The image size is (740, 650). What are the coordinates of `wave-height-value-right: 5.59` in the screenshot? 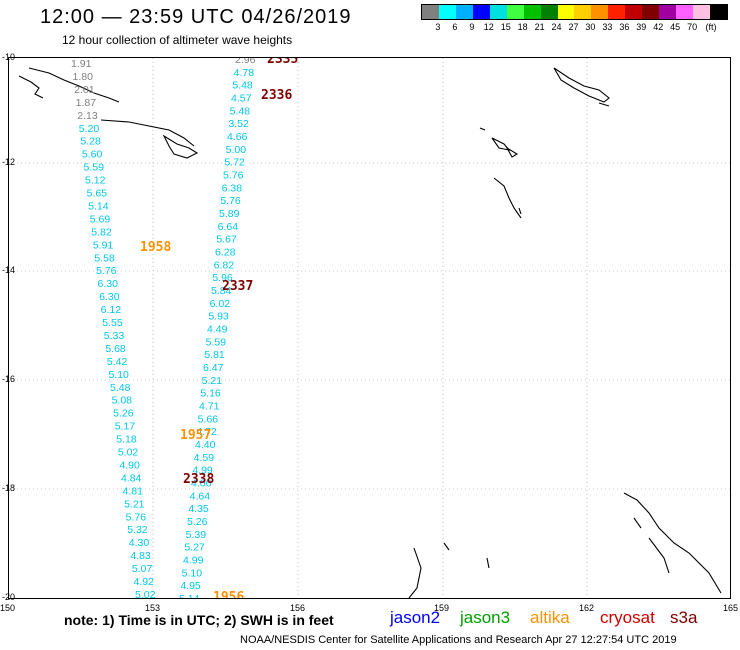 It's located at (216, 342).